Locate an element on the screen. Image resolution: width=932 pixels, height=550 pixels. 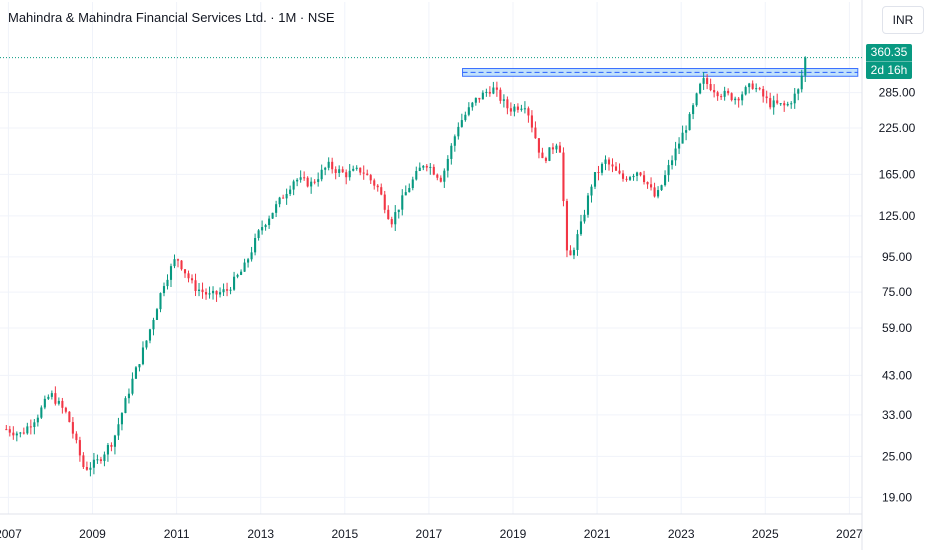
time-axis-label: 2025 is located at coordinates (765, 534).